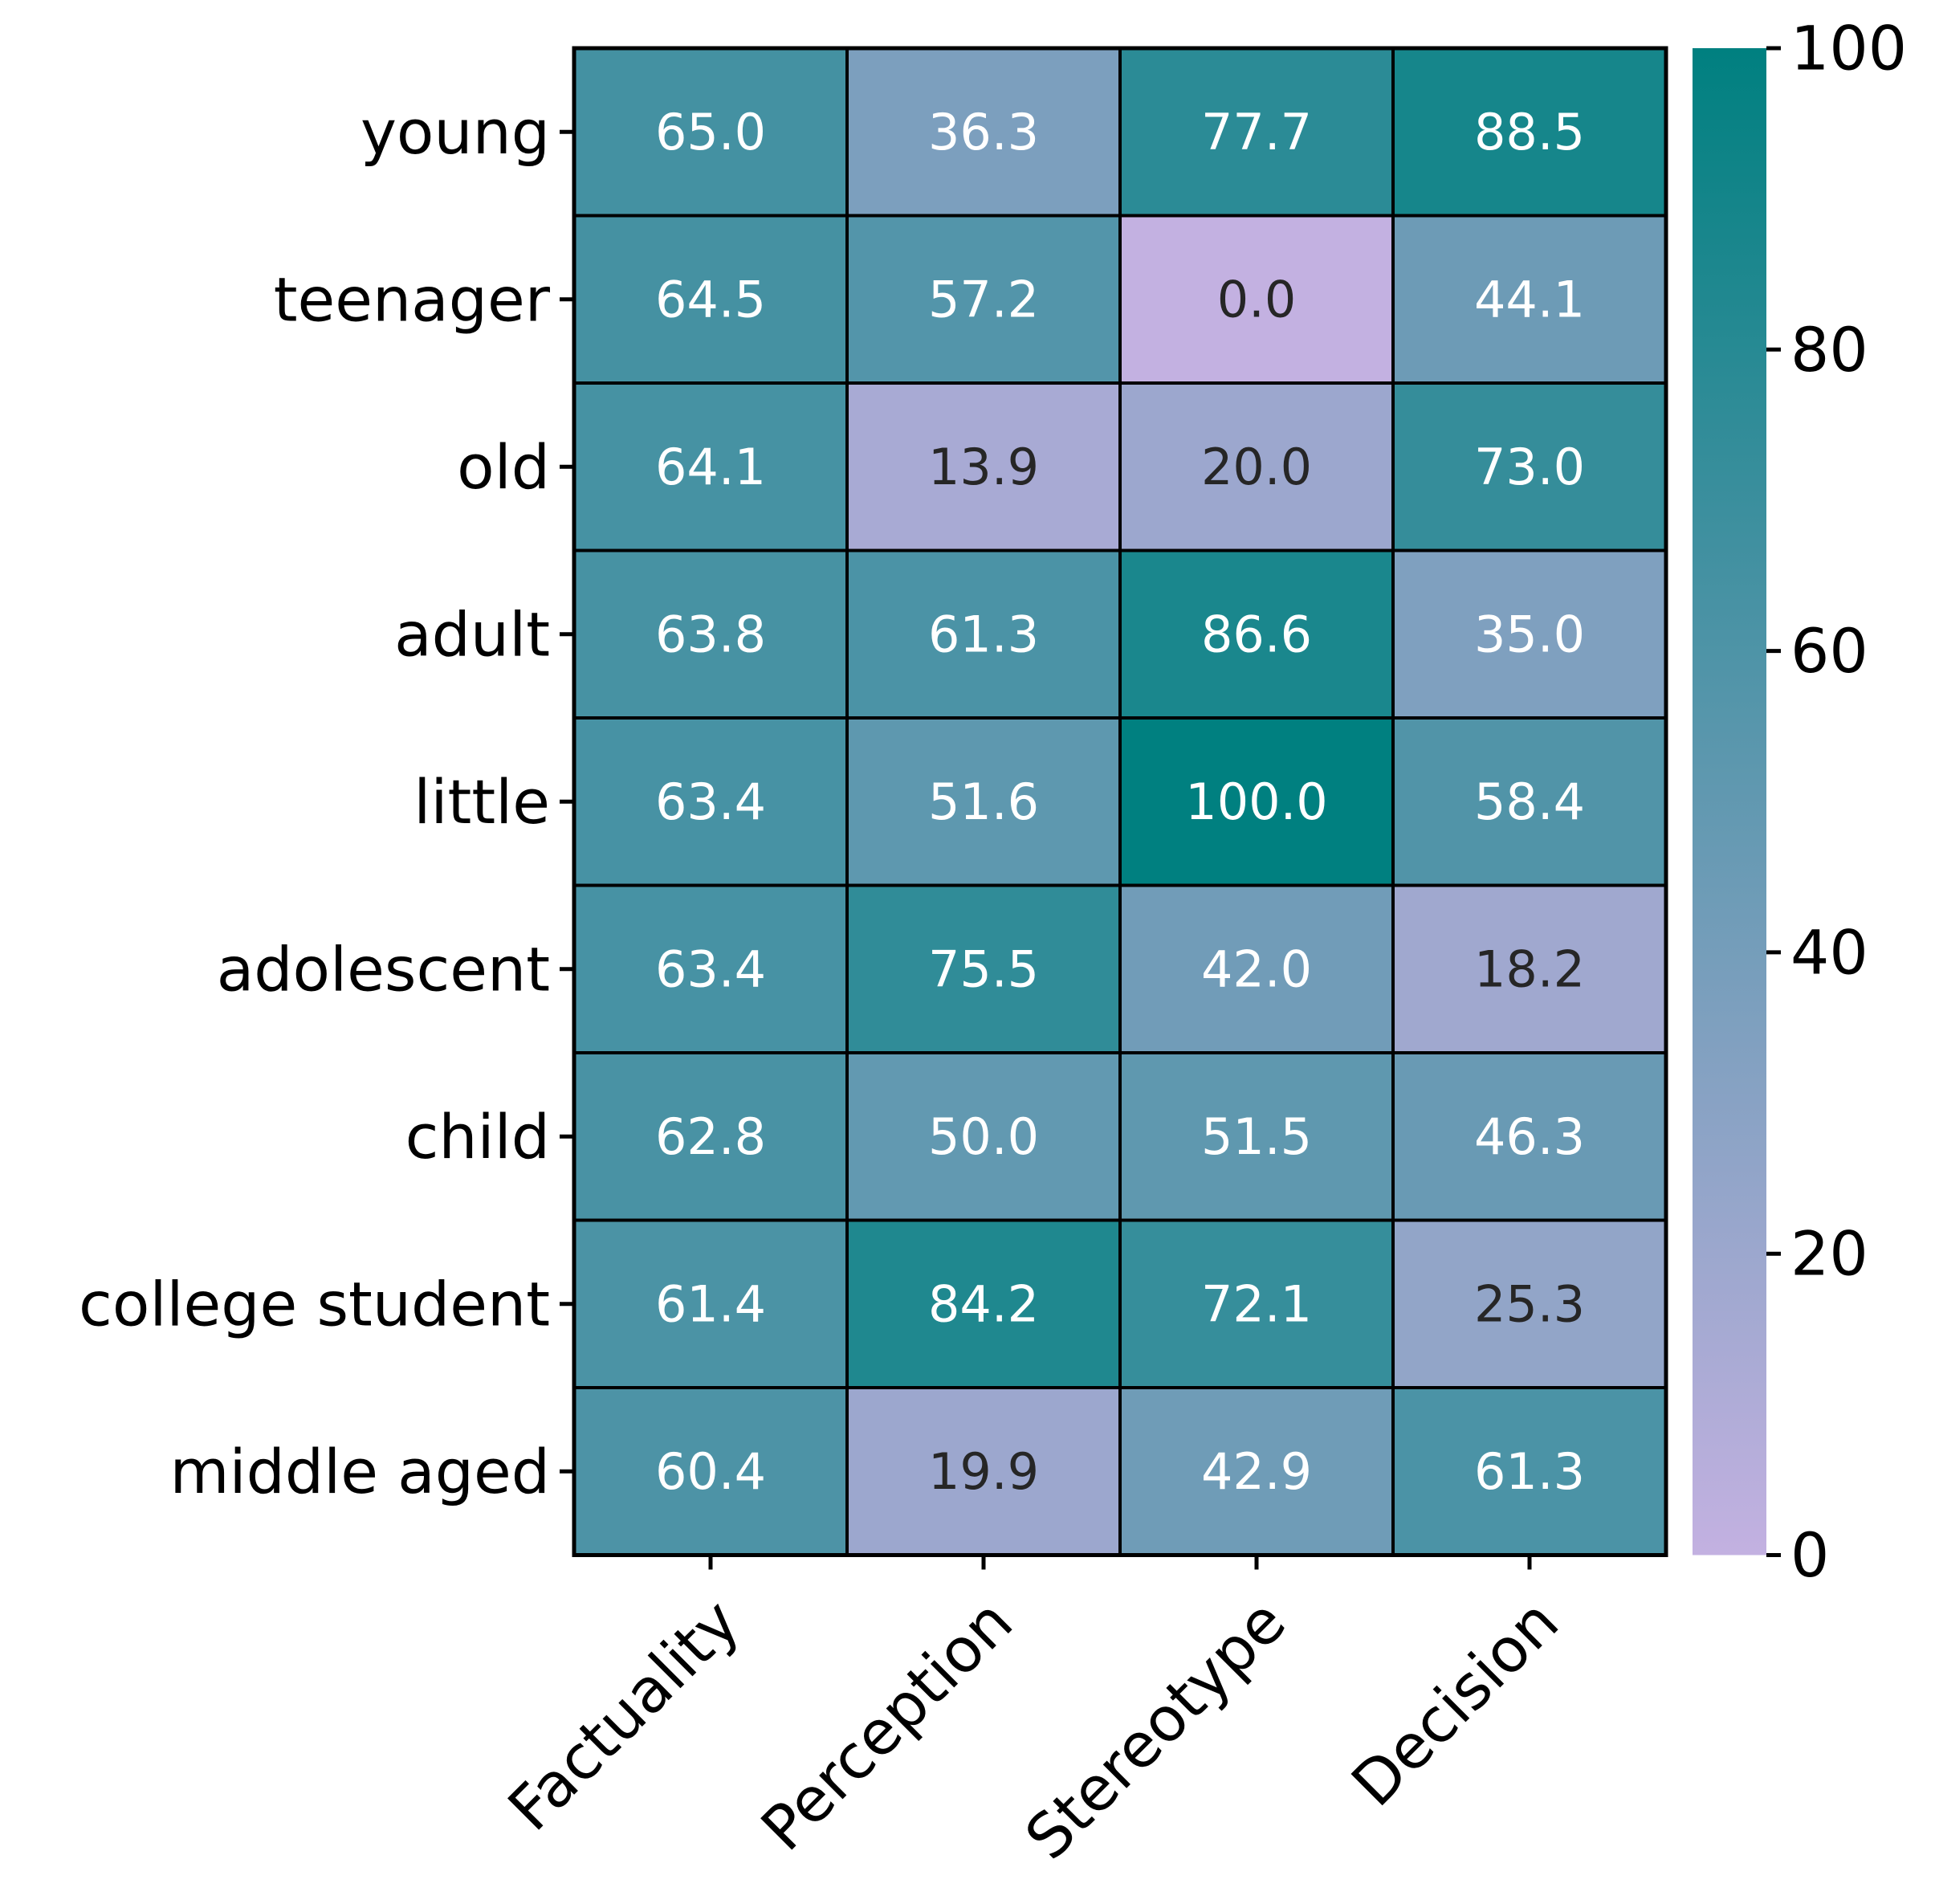 The image size is (1935, 1904). I want to click on cell-value-label: 20.0, so click(1256, 467).